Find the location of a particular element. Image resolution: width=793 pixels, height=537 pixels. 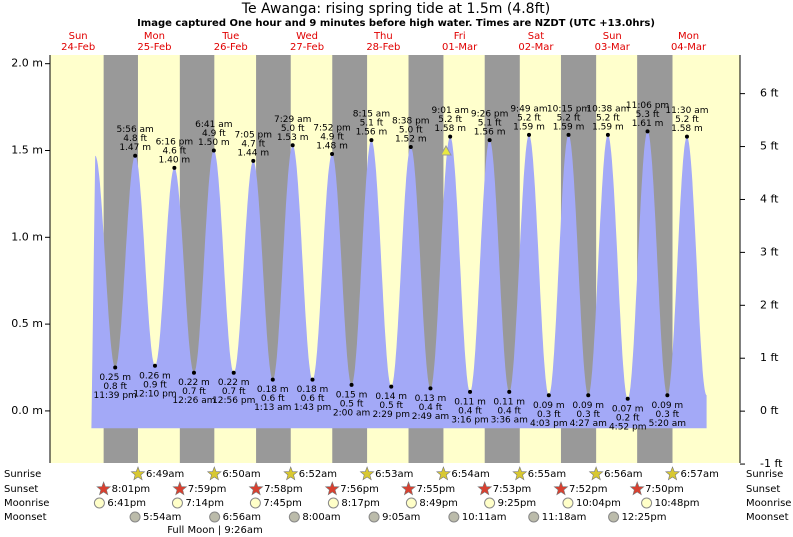

row-label: Sunrise is located at coordinates (22, 474).